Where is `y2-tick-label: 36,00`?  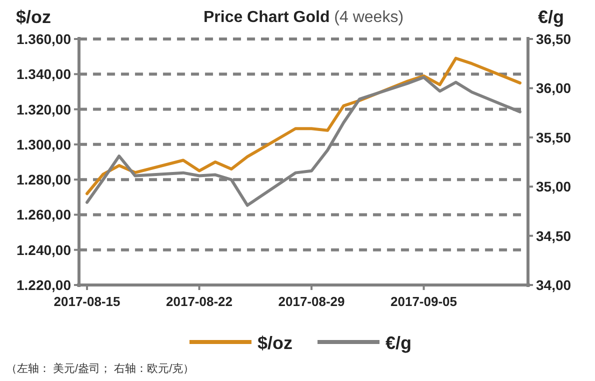
y2-tick-label: 36,00 is located at coordinates (554, 88).